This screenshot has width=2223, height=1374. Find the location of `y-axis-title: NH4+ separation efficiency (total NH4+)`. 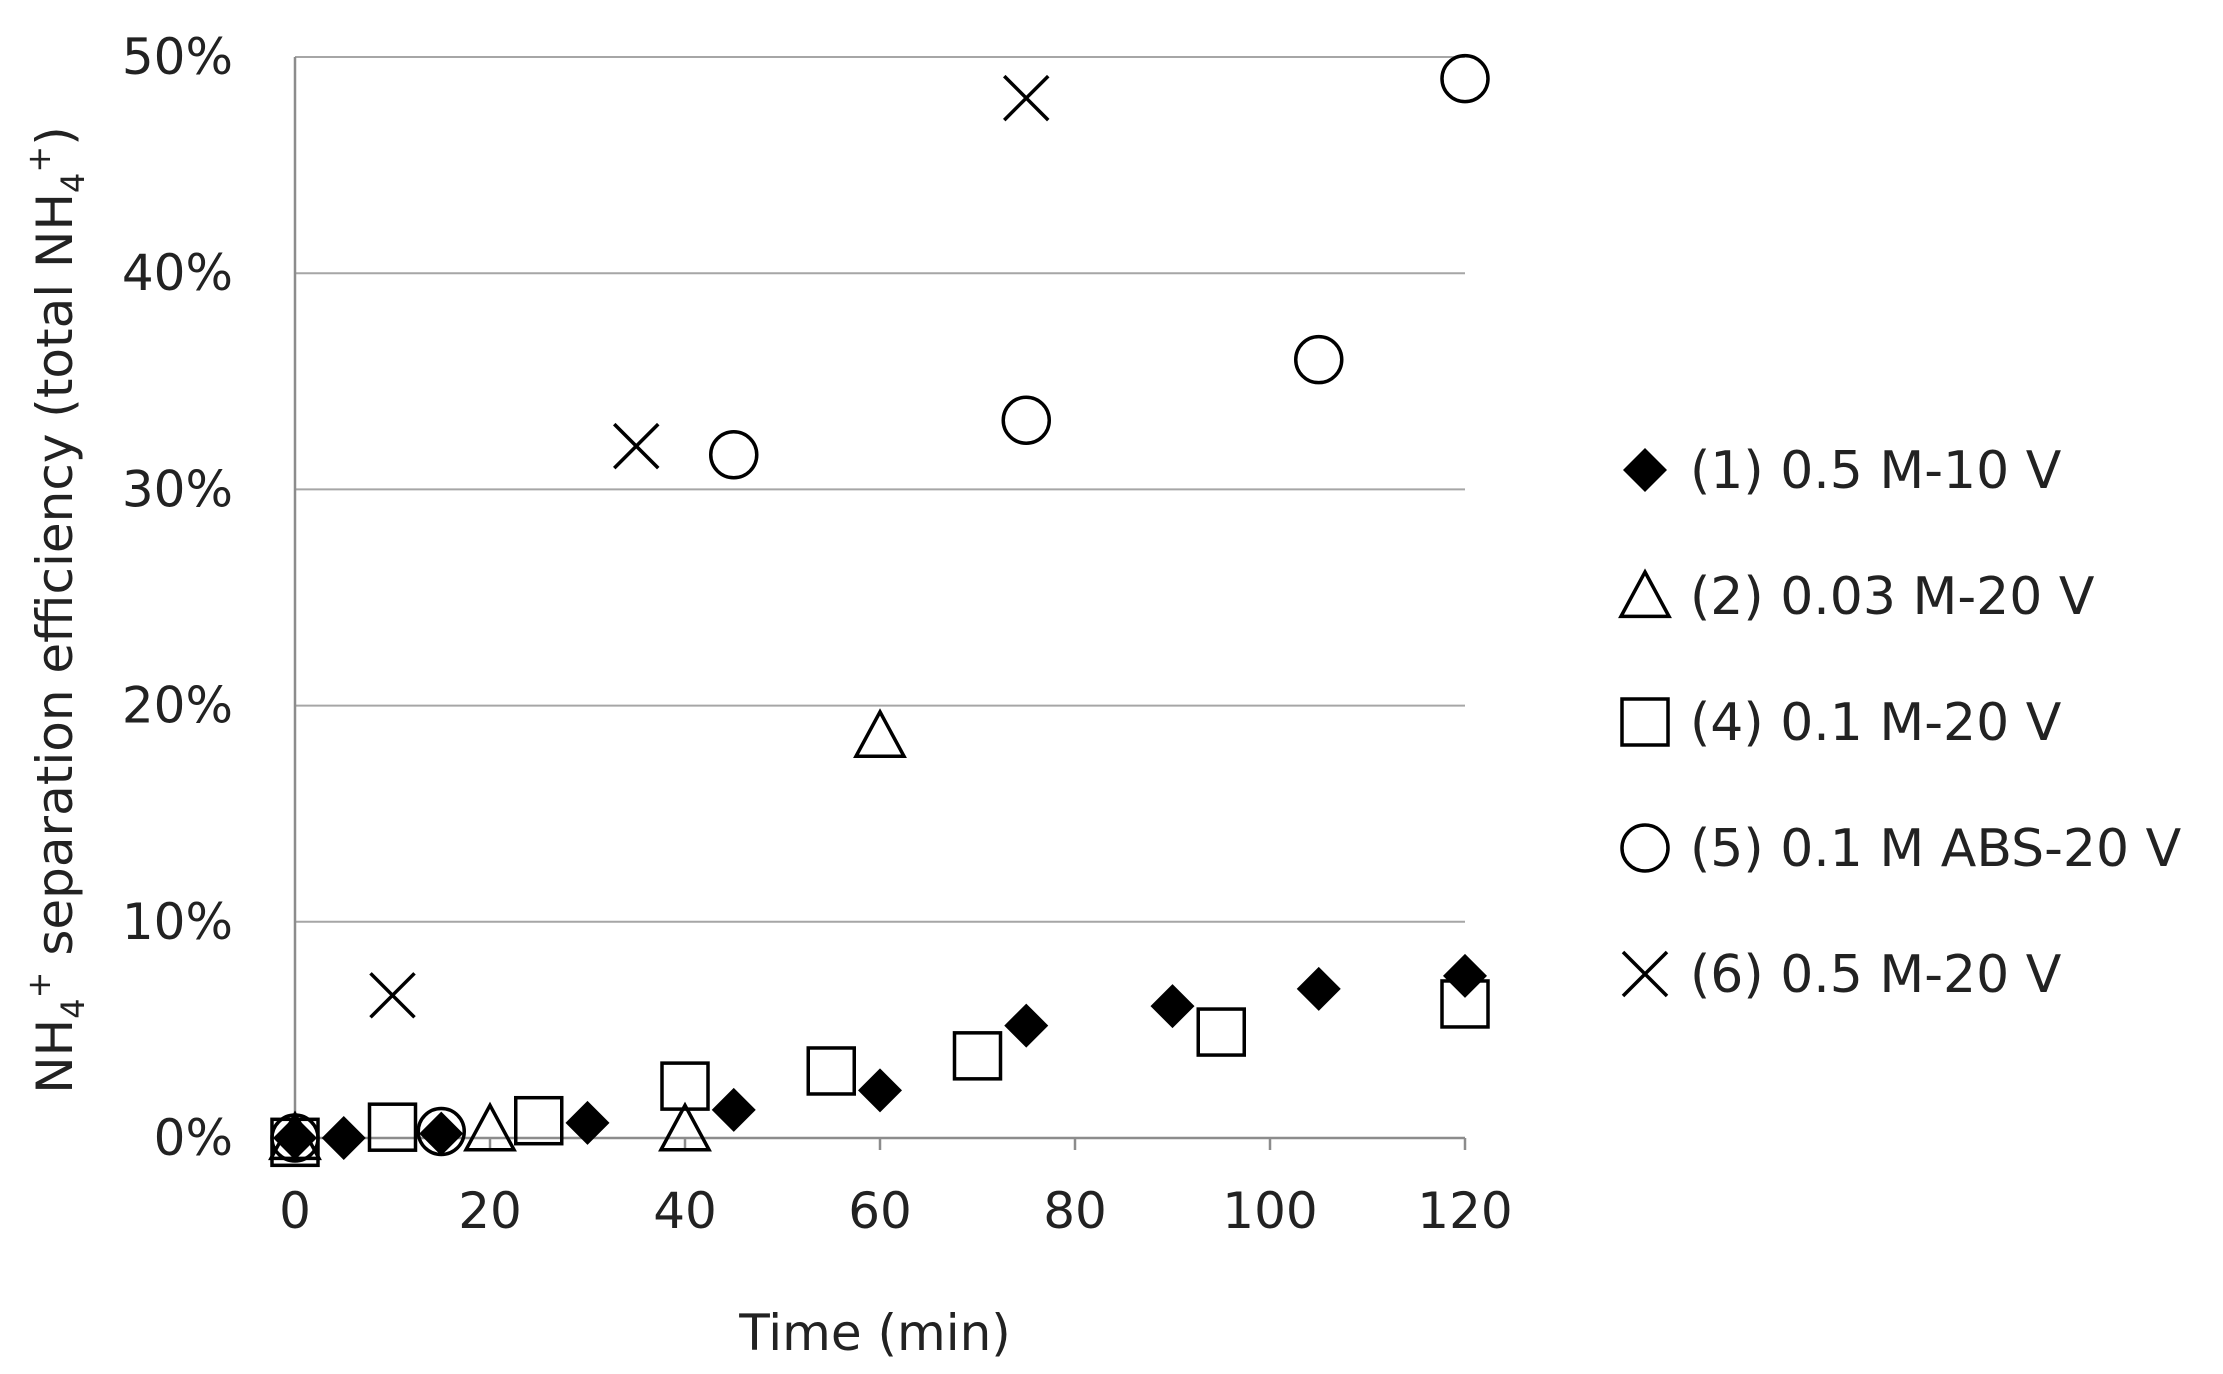

y-axis-title: NH4+ separation efficiency (total NH4+) is located at coordinates (56, 609).